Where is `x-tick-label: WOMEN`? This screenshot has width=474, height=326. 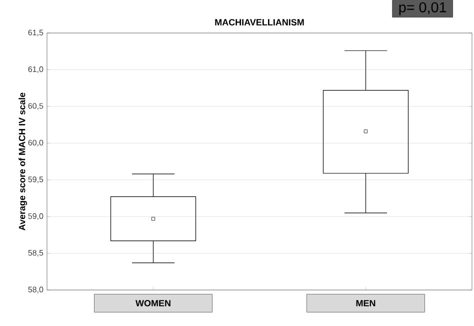
x-tick-label: WOMEN is located at coordinates (153, 303).